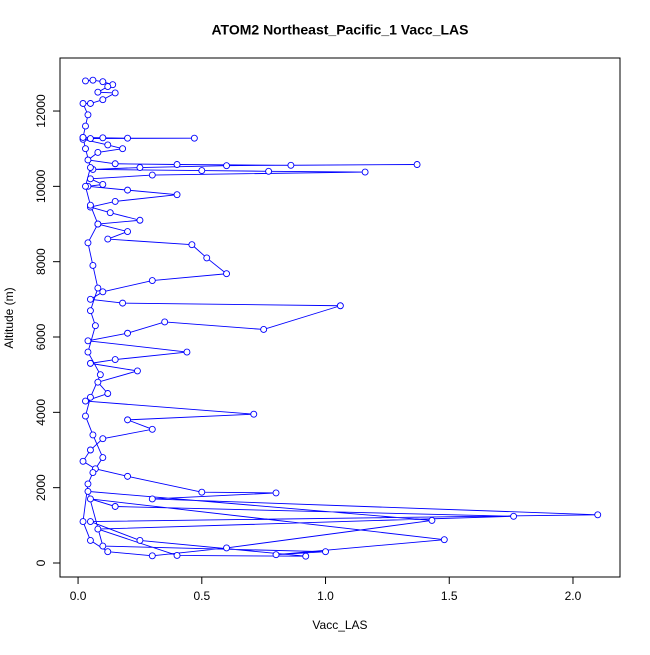  Describe the element at coordinates (201, 596) in the screenshot. I see `x-tick-label: 0.5` at that location.